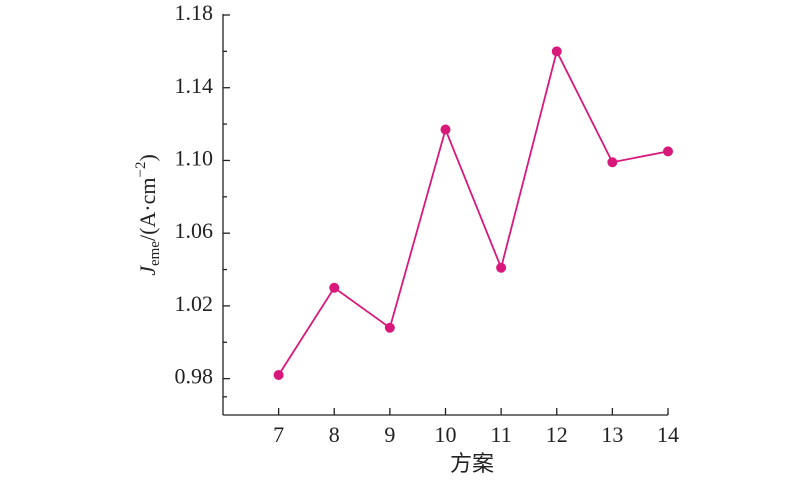 Image resolution: width=800 pixels, height=483 pixels. What do you see at coordinates (194, 158) in the screenshot?
I see `y-tick-label: 1.10` at bounding box center [194, 158].